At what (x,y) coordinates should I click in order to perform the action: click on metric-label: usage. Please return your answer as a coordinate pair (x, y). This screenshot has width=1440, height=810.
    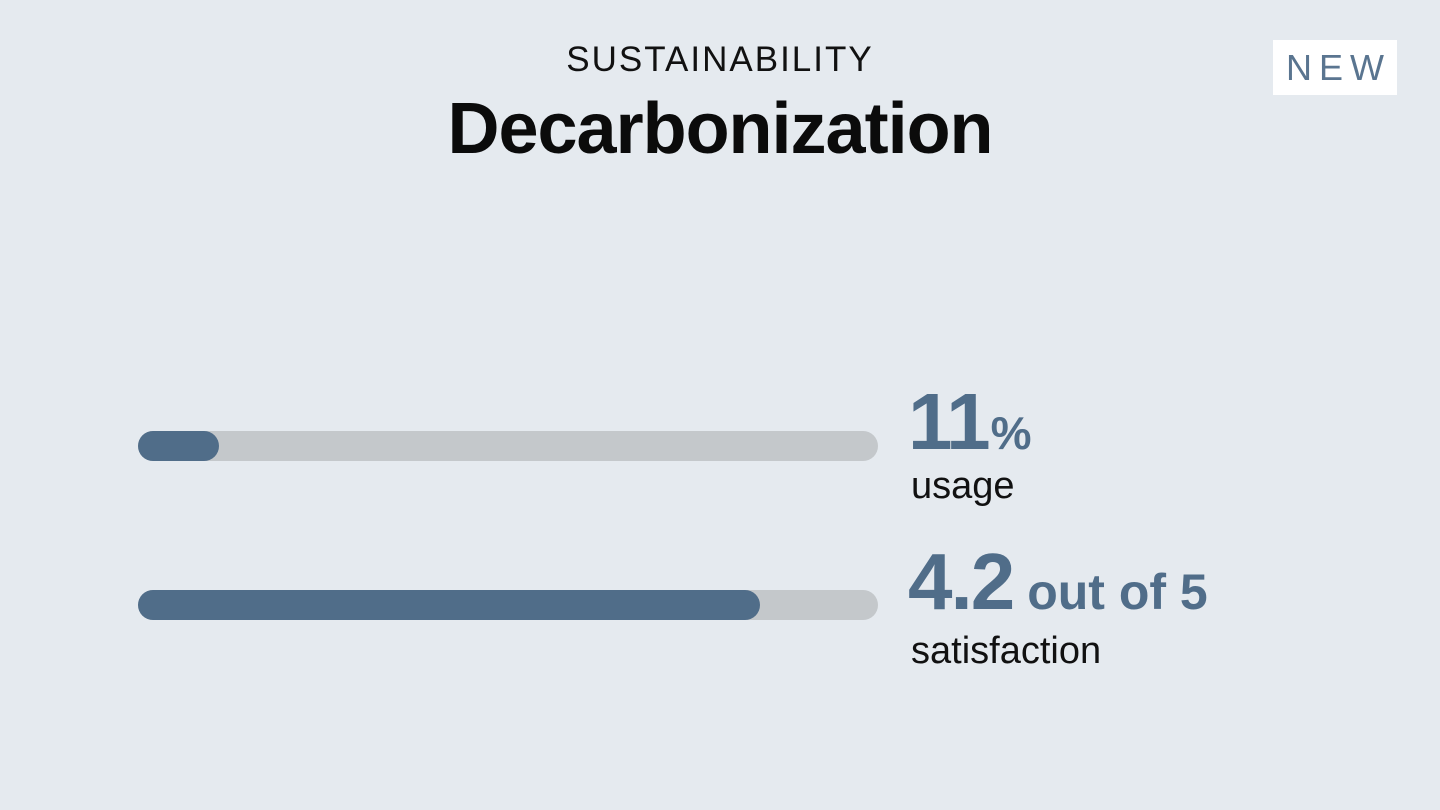
    Looking at the image, I should click on (963, 486).